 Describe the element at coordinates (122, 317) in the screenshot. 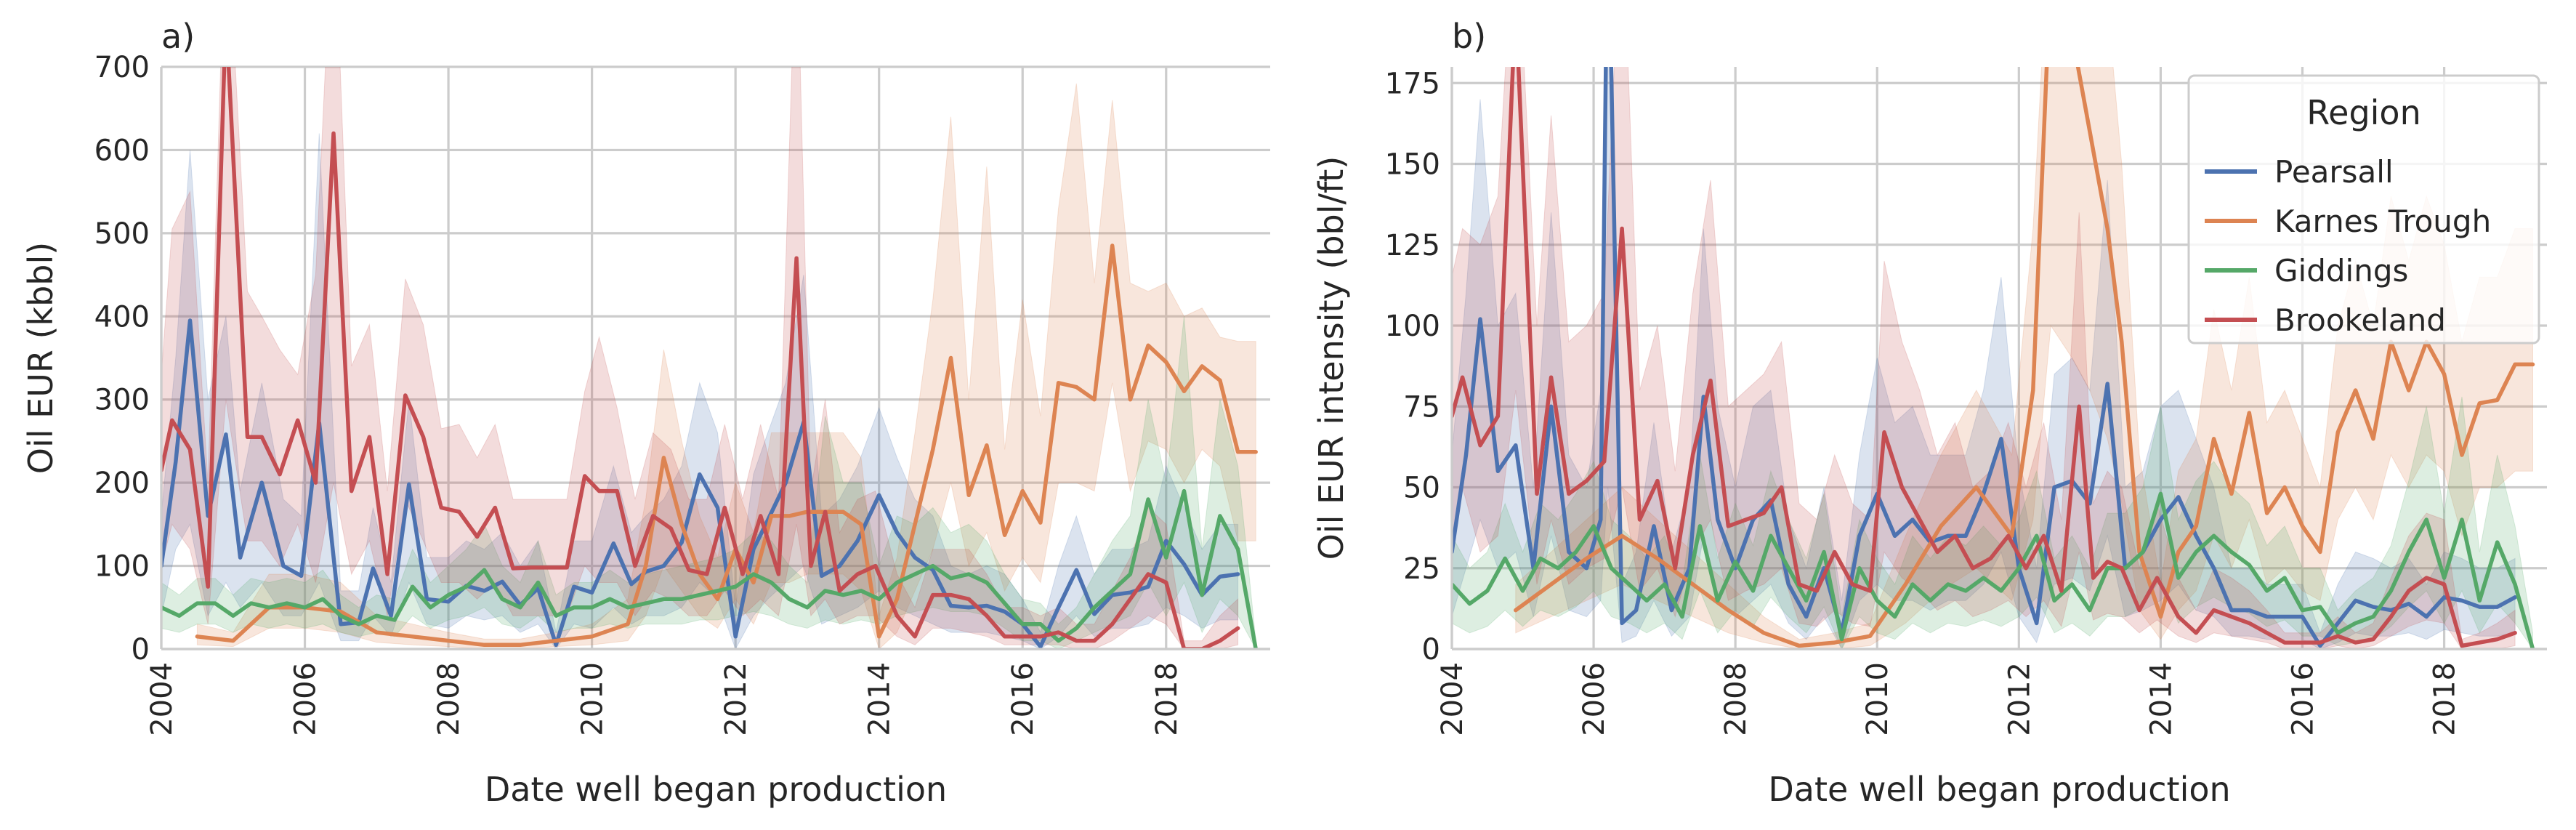

I see `y-tick-label: 400` at that location.